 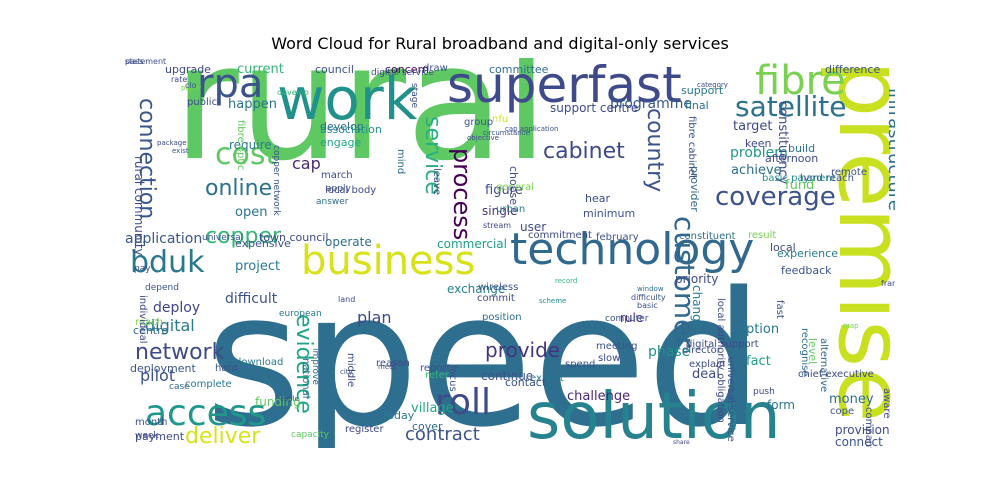 What do you see at coordinates (617, 346) in the screenshot?
I see `word-meeting: meeting` at bounding box center [617, 346].